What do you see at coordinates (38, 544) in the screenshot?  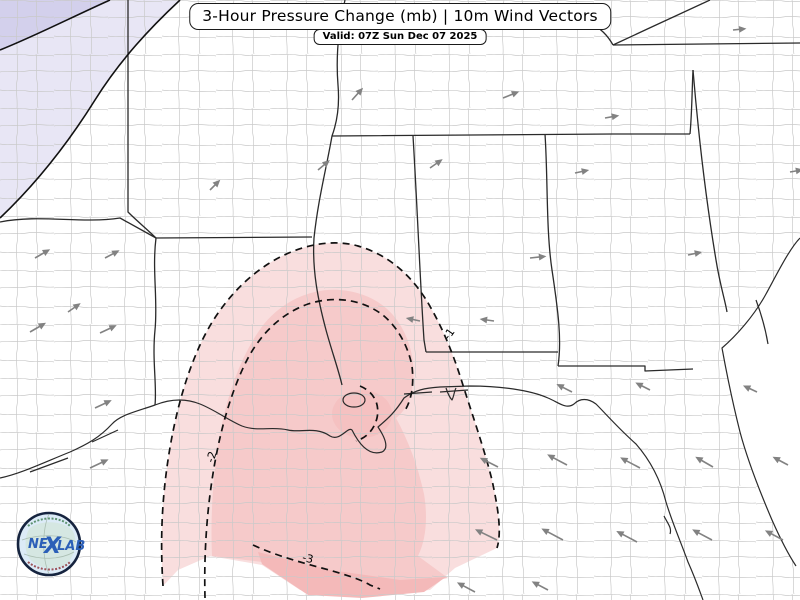 I see `logo-text-ne: NE` at bounding box center [38, 544].